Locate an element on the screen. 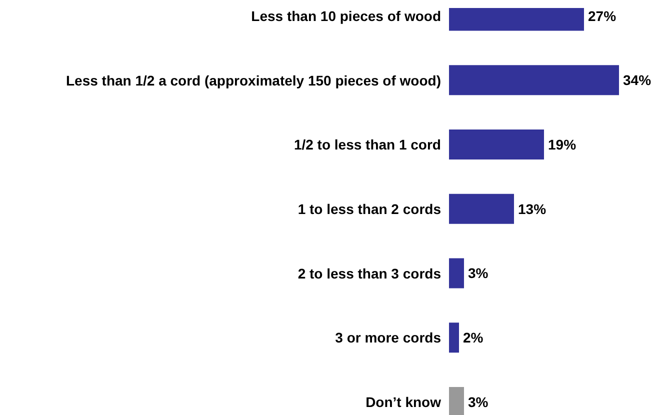  data-label: 27% is located at coordinates (602, 16).